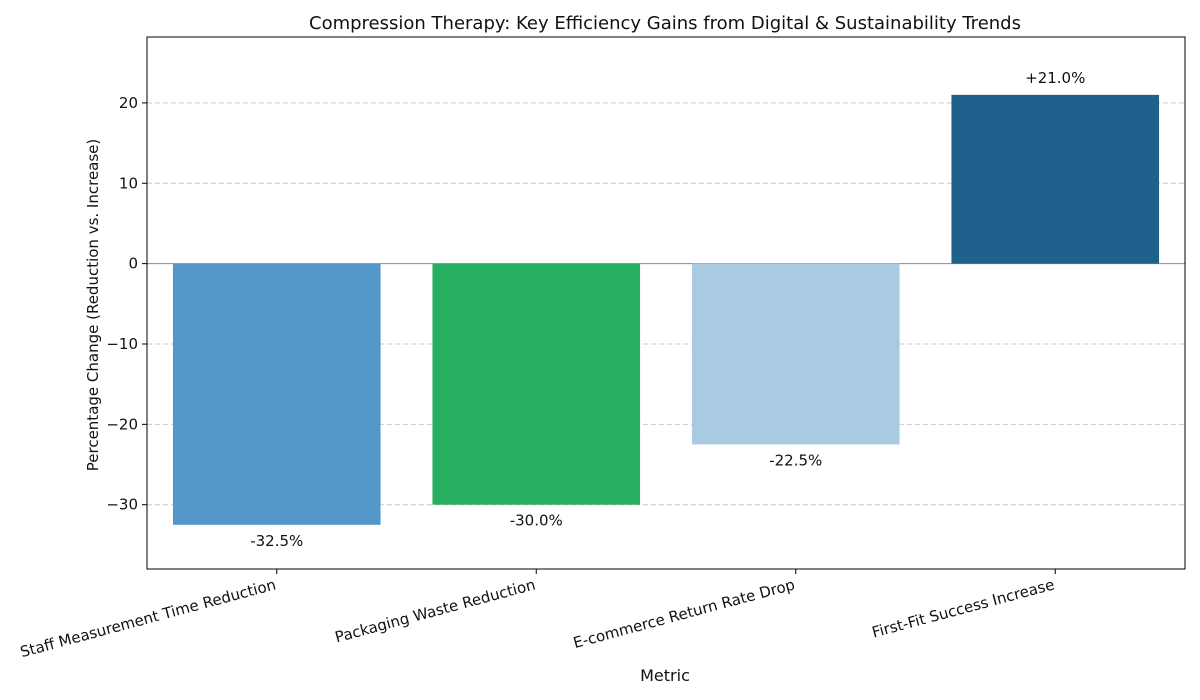 This screenshot has width=1200, height=700. What do you see at coordinates (795, 460) in the screenshot?
I see `data-label: -22.5%` at bounding box center [795, 460].